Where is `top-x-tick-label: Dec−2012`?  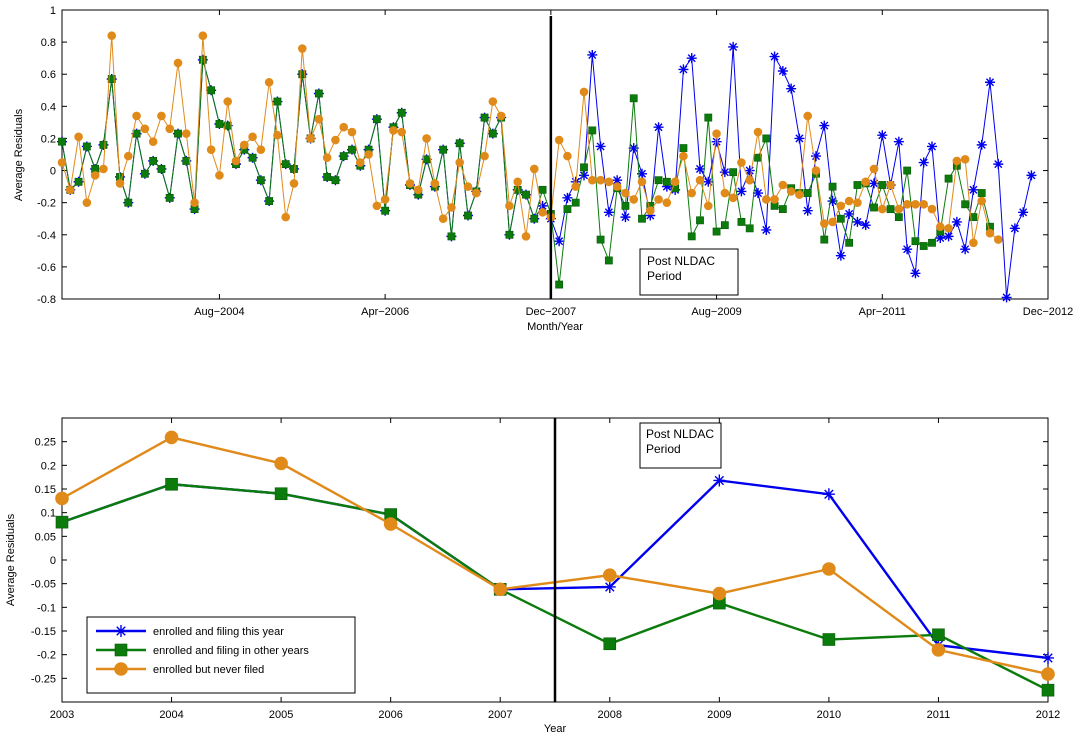
top-x-tick-label: Dec−2012 is located at coordinates (1048, 312).